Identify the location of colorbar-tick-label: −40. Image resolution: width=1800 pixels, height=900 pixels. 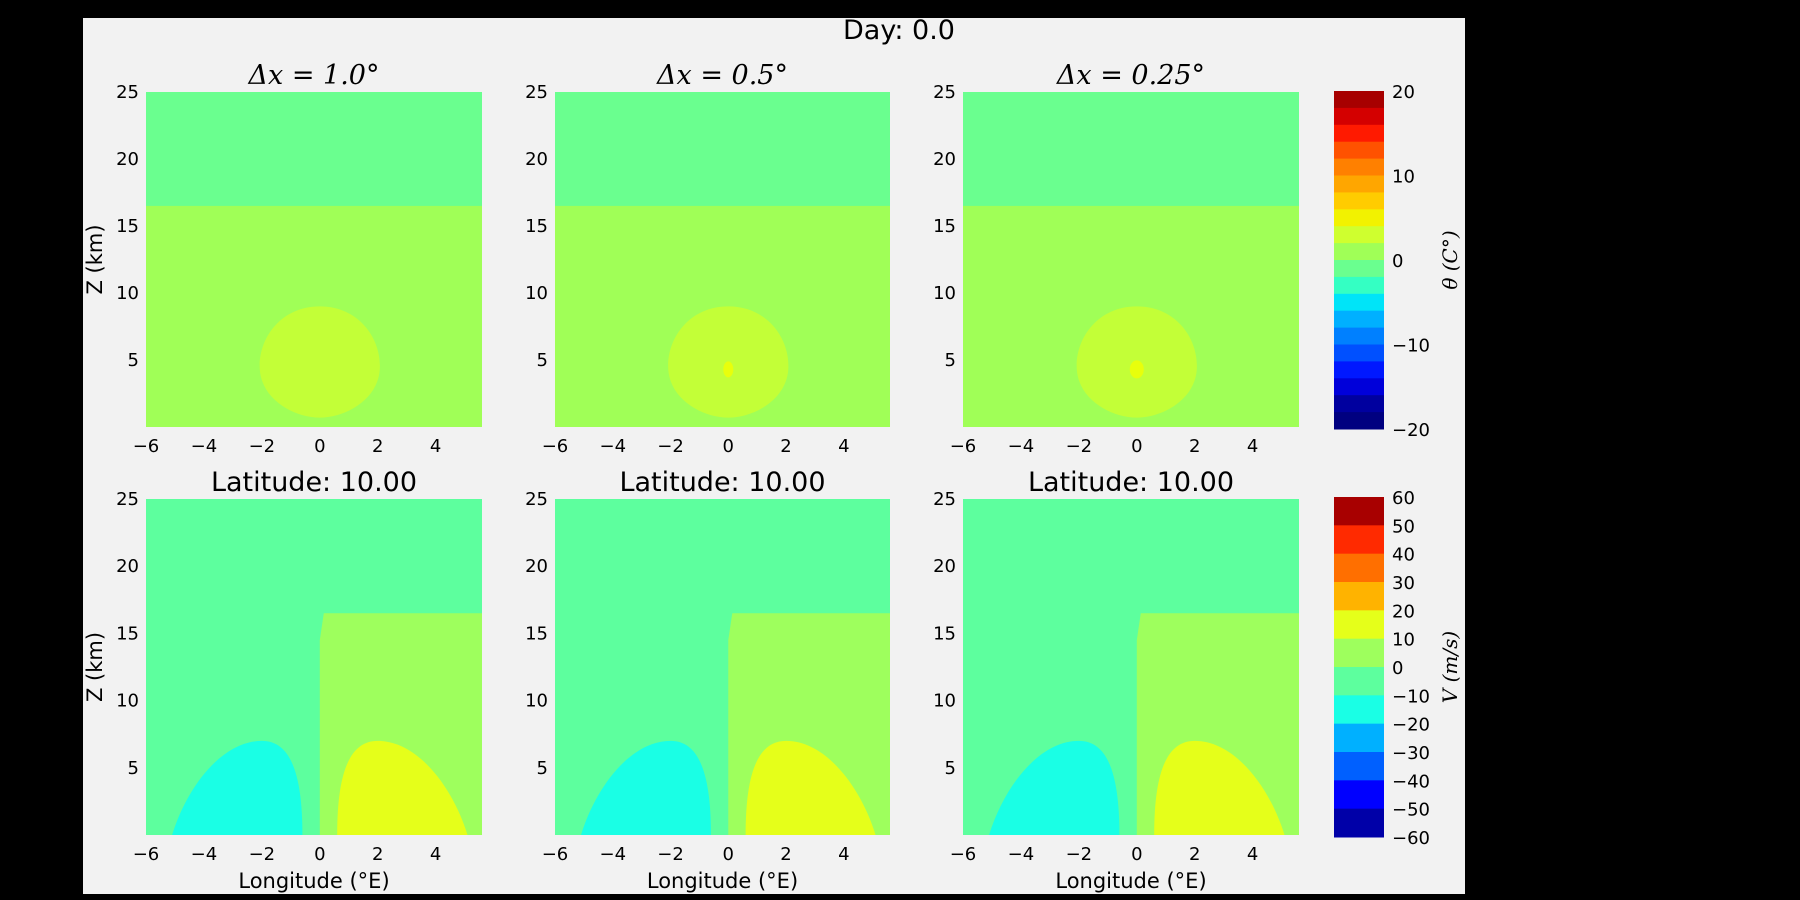
(1411, 781).